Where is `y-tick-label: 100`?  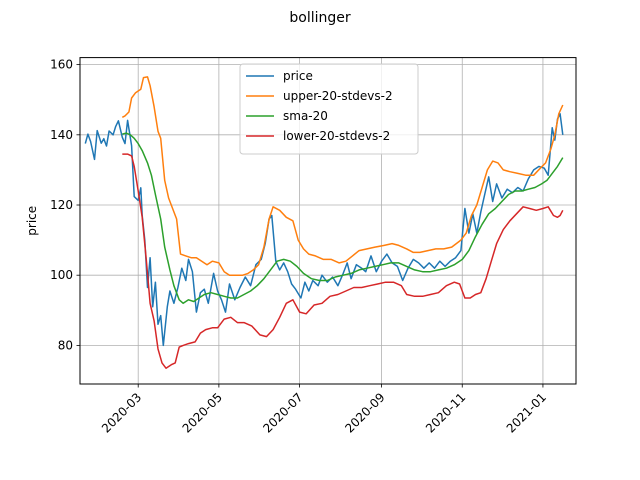 y-tick-label: 100 is located at coordinates (61, 275).